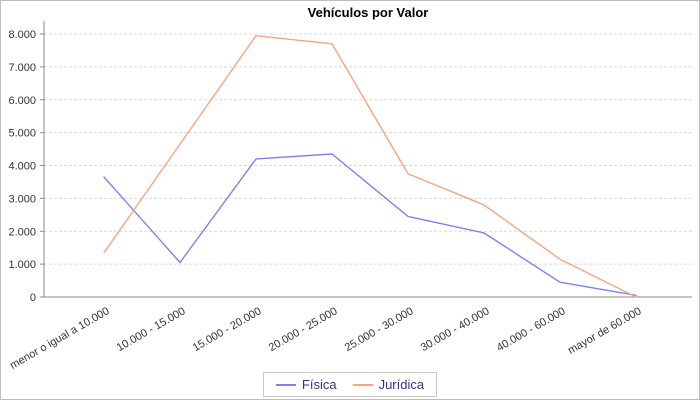  I want to click on x-tick-label: 10.000 - 15.000, so click(151, 329).